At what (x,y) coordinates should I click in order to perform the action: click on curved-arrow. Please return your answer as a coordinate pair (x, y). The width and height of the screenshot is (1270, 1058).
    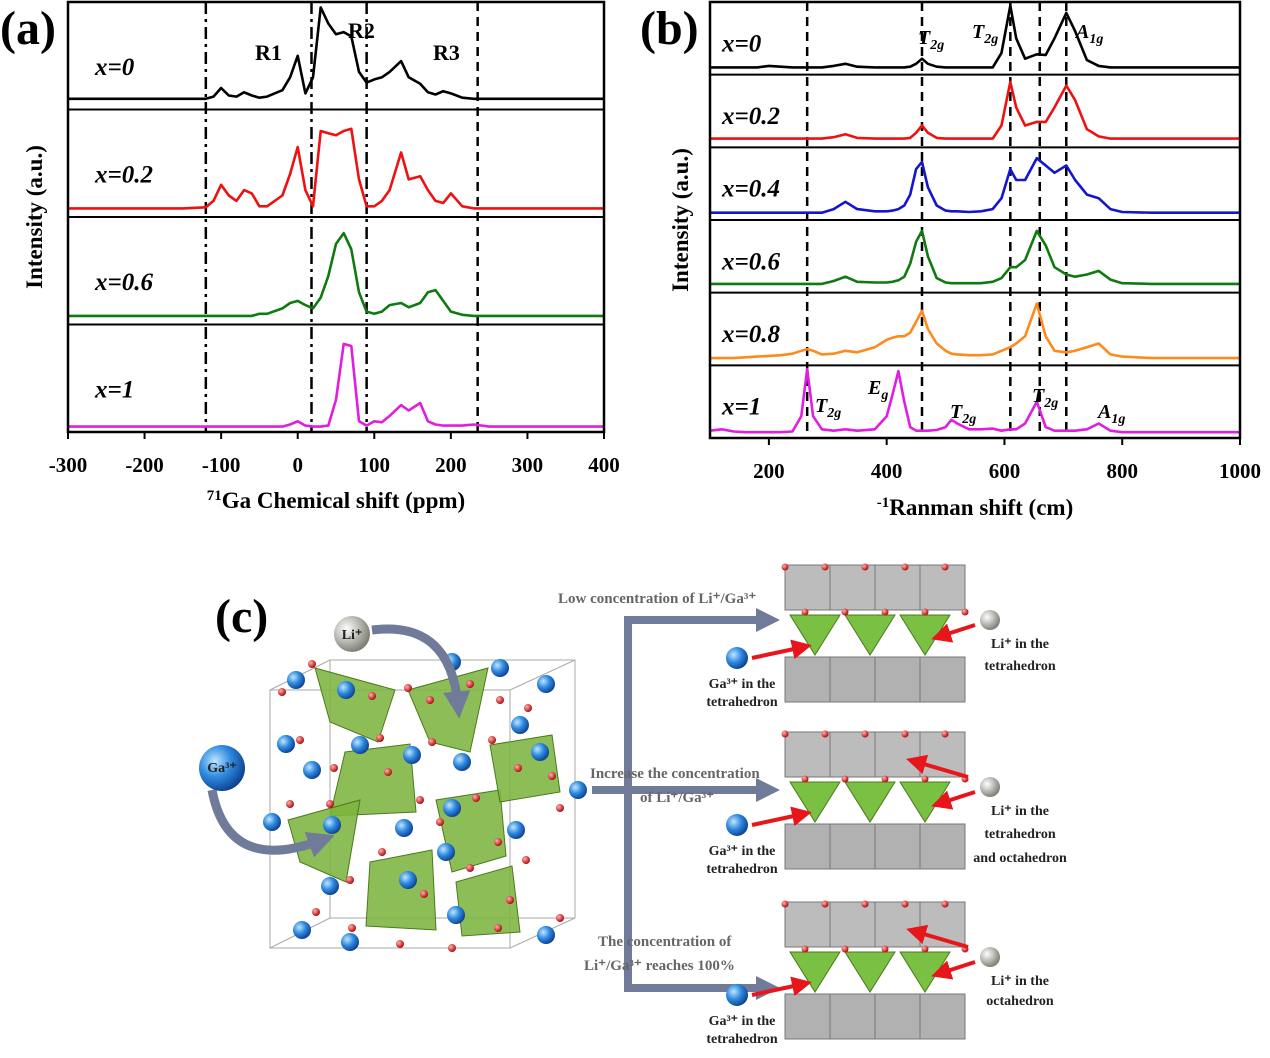
    Looking at the image, I should click on (421, 671).